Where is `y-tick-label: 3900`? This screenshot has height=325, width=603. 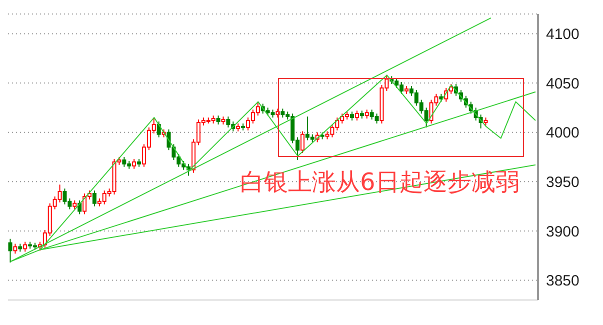 y-tick-label: 3900 is located at coordinates (563, 231).